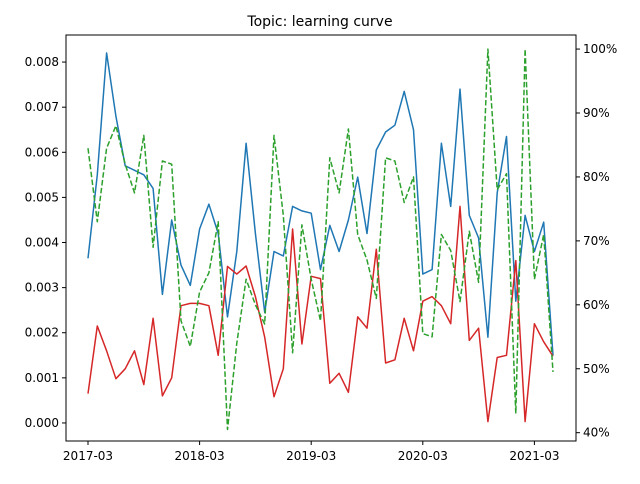 The image size is (640, 484). Describe the element at coordinates (200, 456) in the screenshot. I see `x-tick-label: 2018-03` at that location.